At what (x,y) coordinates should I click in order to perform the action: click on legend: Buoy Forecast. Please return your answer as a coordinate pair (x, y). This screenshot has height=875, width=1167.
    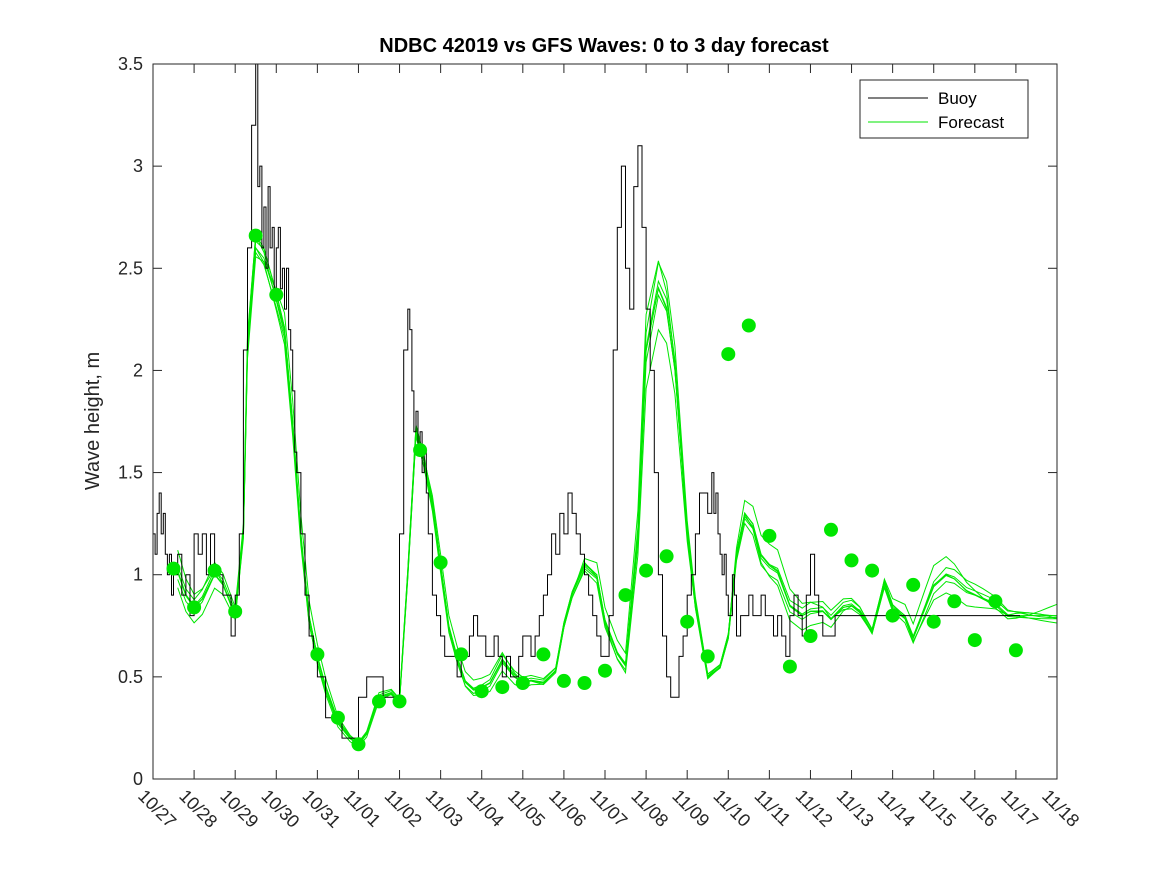
    Looking at the image, I should click on (944, 109).